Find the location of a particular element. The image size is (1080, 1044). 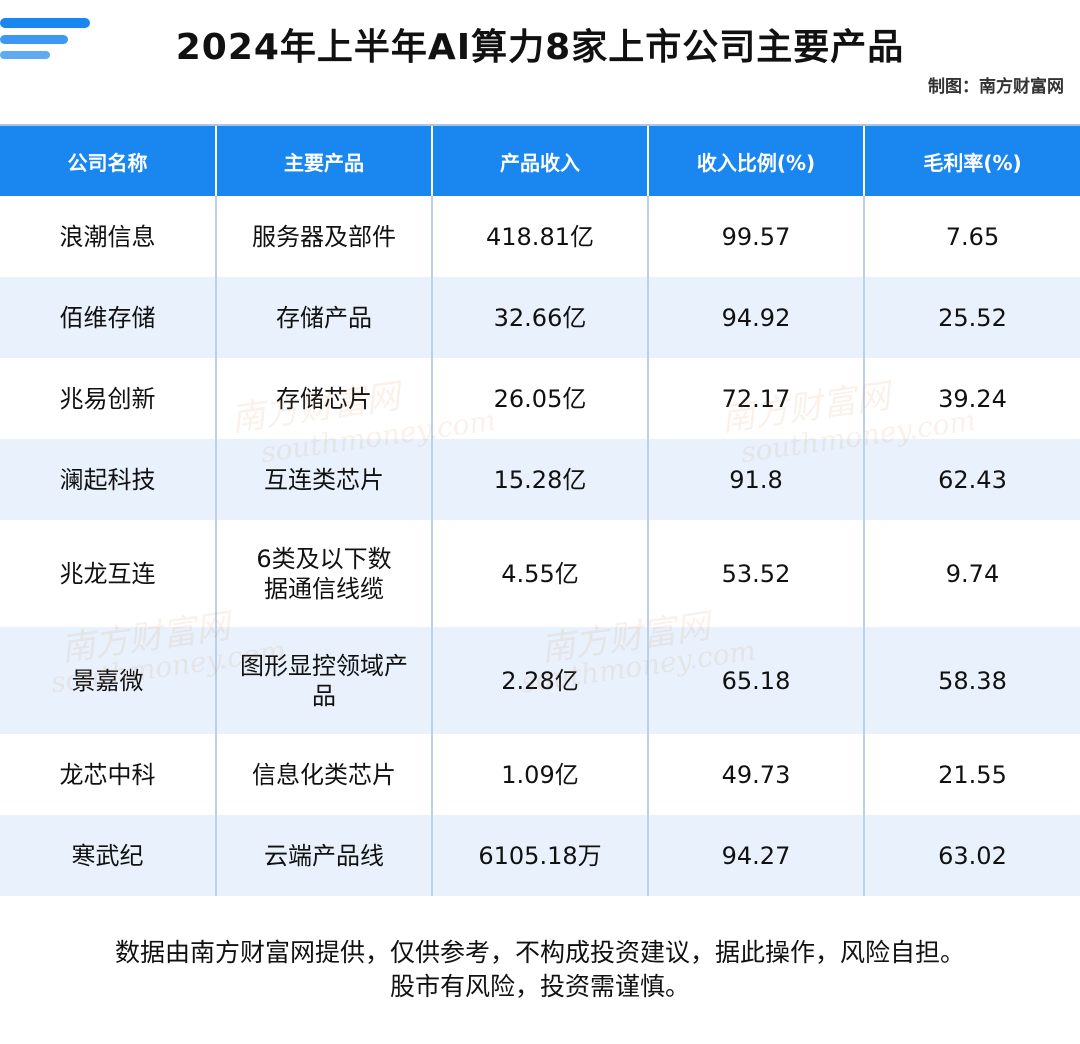

cell-margin: 9.74 is located at coordinates (972, 573).